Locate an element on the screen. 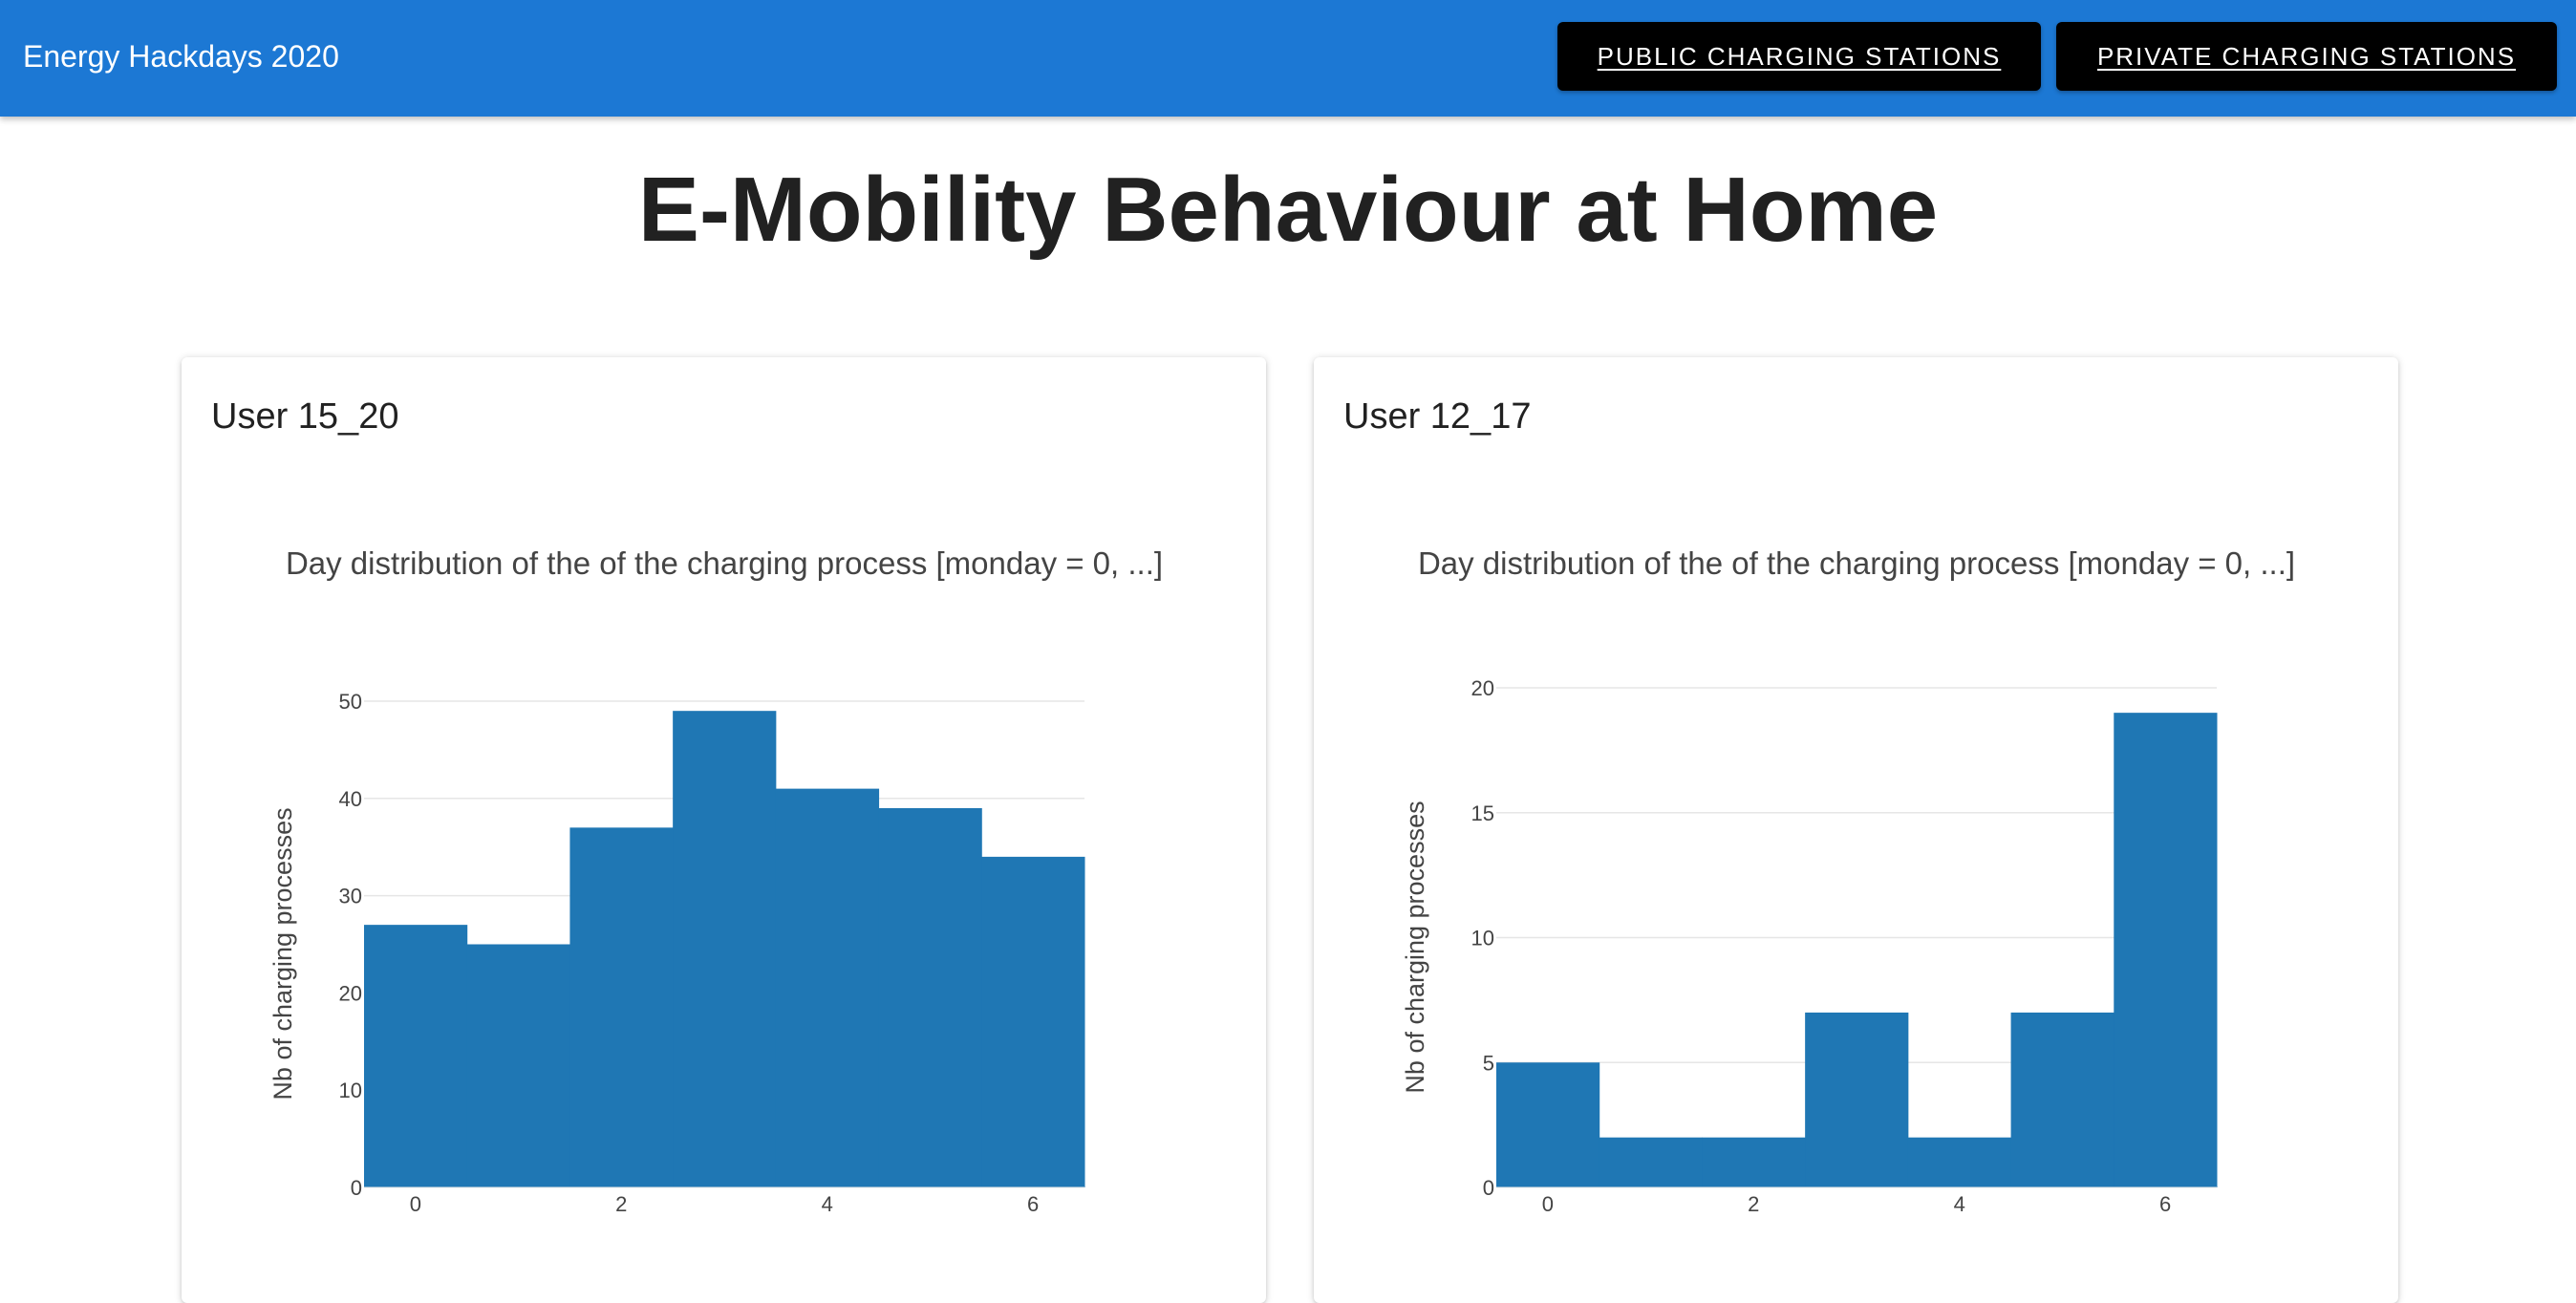 The width and height of the screenshot is (2576, 1303). private-charging-stations-button: PRIVATE CHARGING STATIONS is located at coordinates (2306, 57).